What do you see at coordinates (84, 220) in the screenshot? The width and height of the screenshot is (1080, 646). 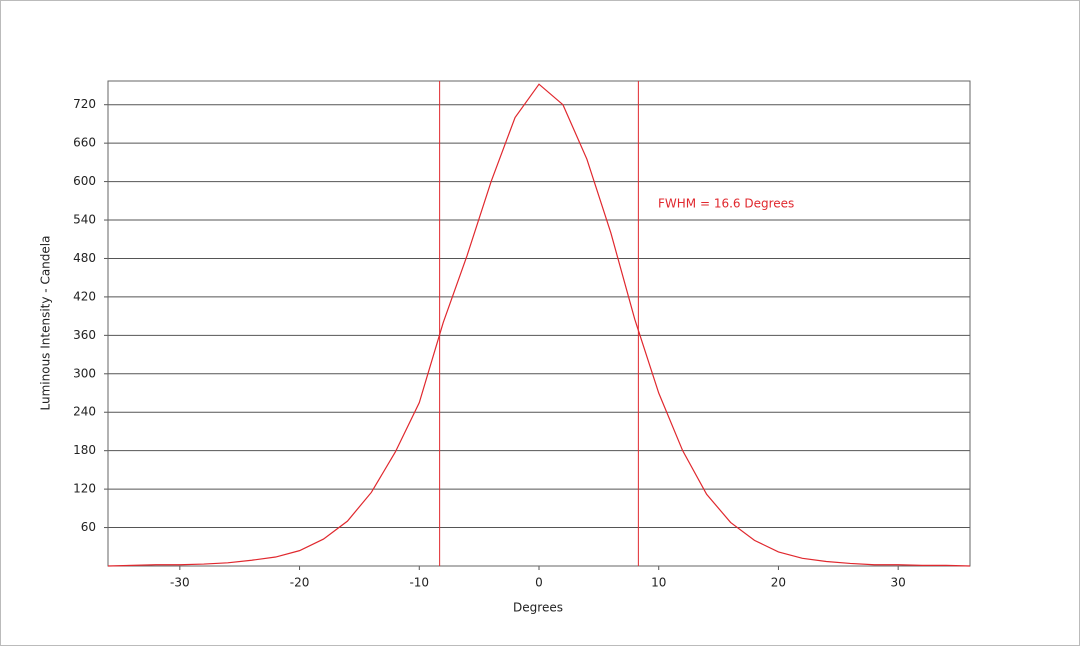 I see `y-tick-label: 540` at bounding box center [84, 220].